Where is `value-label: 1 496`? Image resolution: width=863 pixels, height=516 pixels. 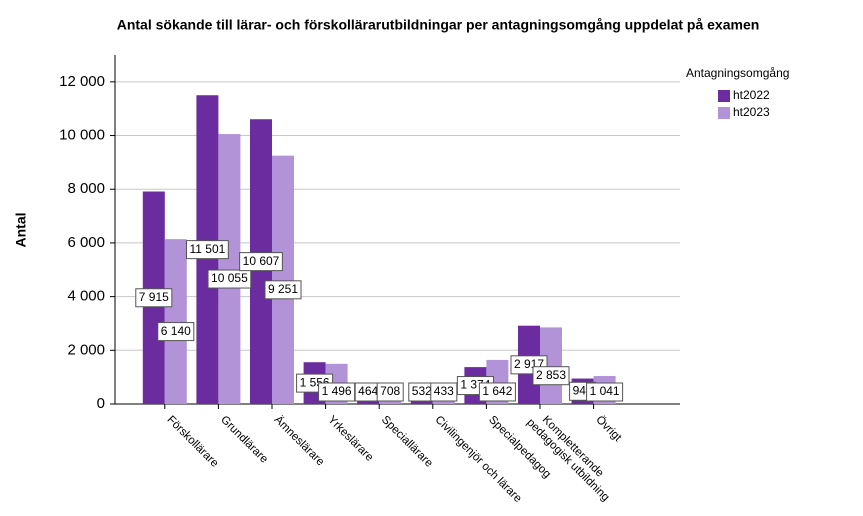 value-label: 1 496 is located at coordinates (337, 392).